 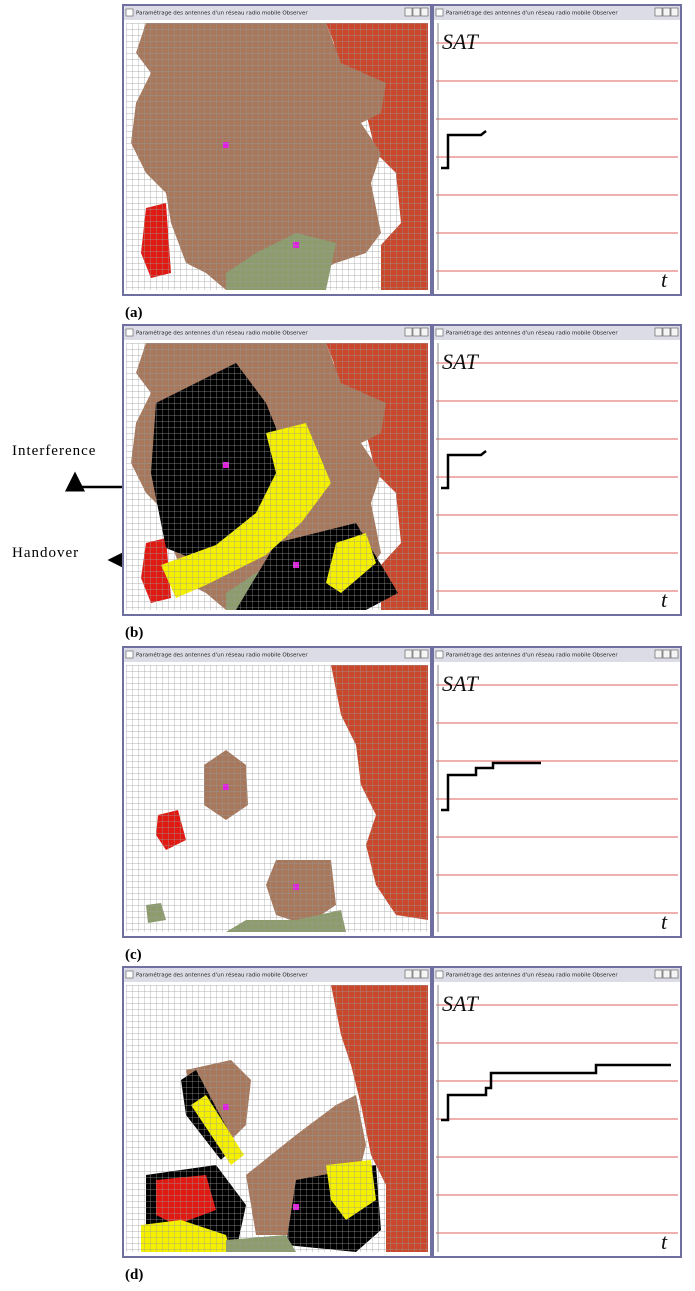 What do you see at coordinates (134, 313) in the screenshot?
I see `panel-label: (a)` at bounding box center [134, 313].